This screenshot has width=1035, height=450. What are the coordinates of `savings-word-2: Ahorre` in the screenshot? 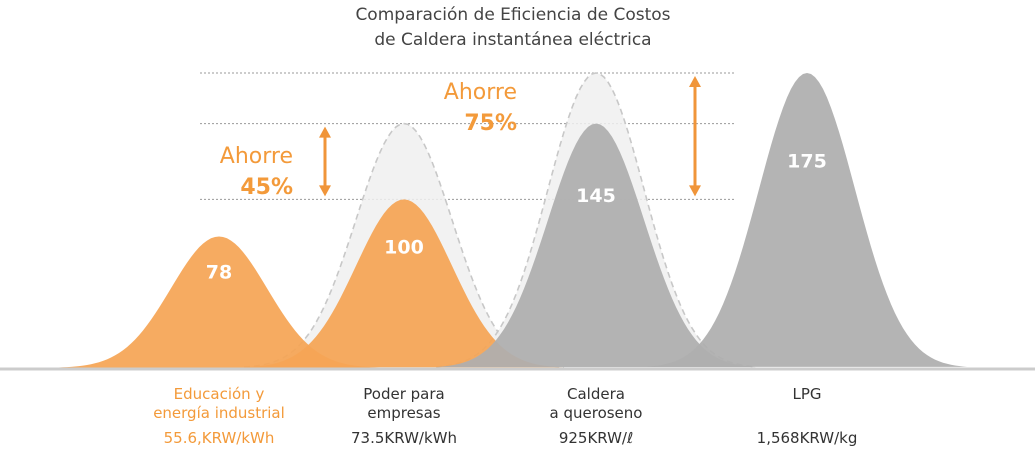 It's located at (480, 92).